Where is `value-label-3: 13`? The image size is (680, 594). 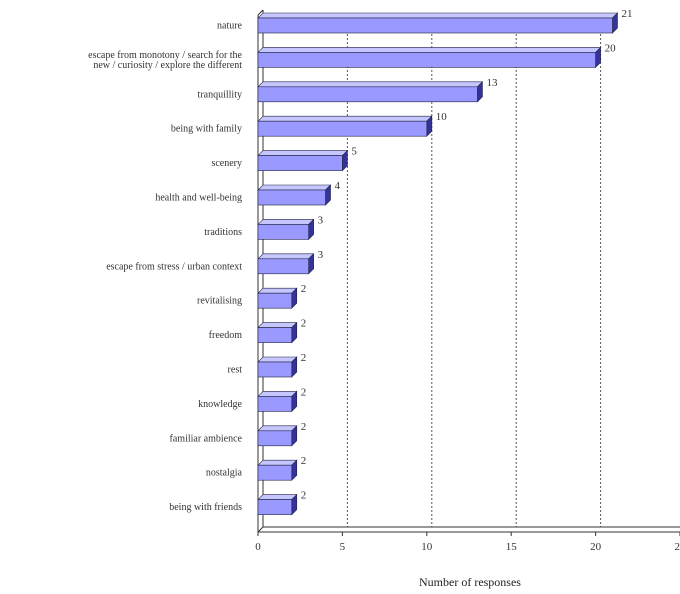
value-label-3: 13 is located at coordinates (492, 83).